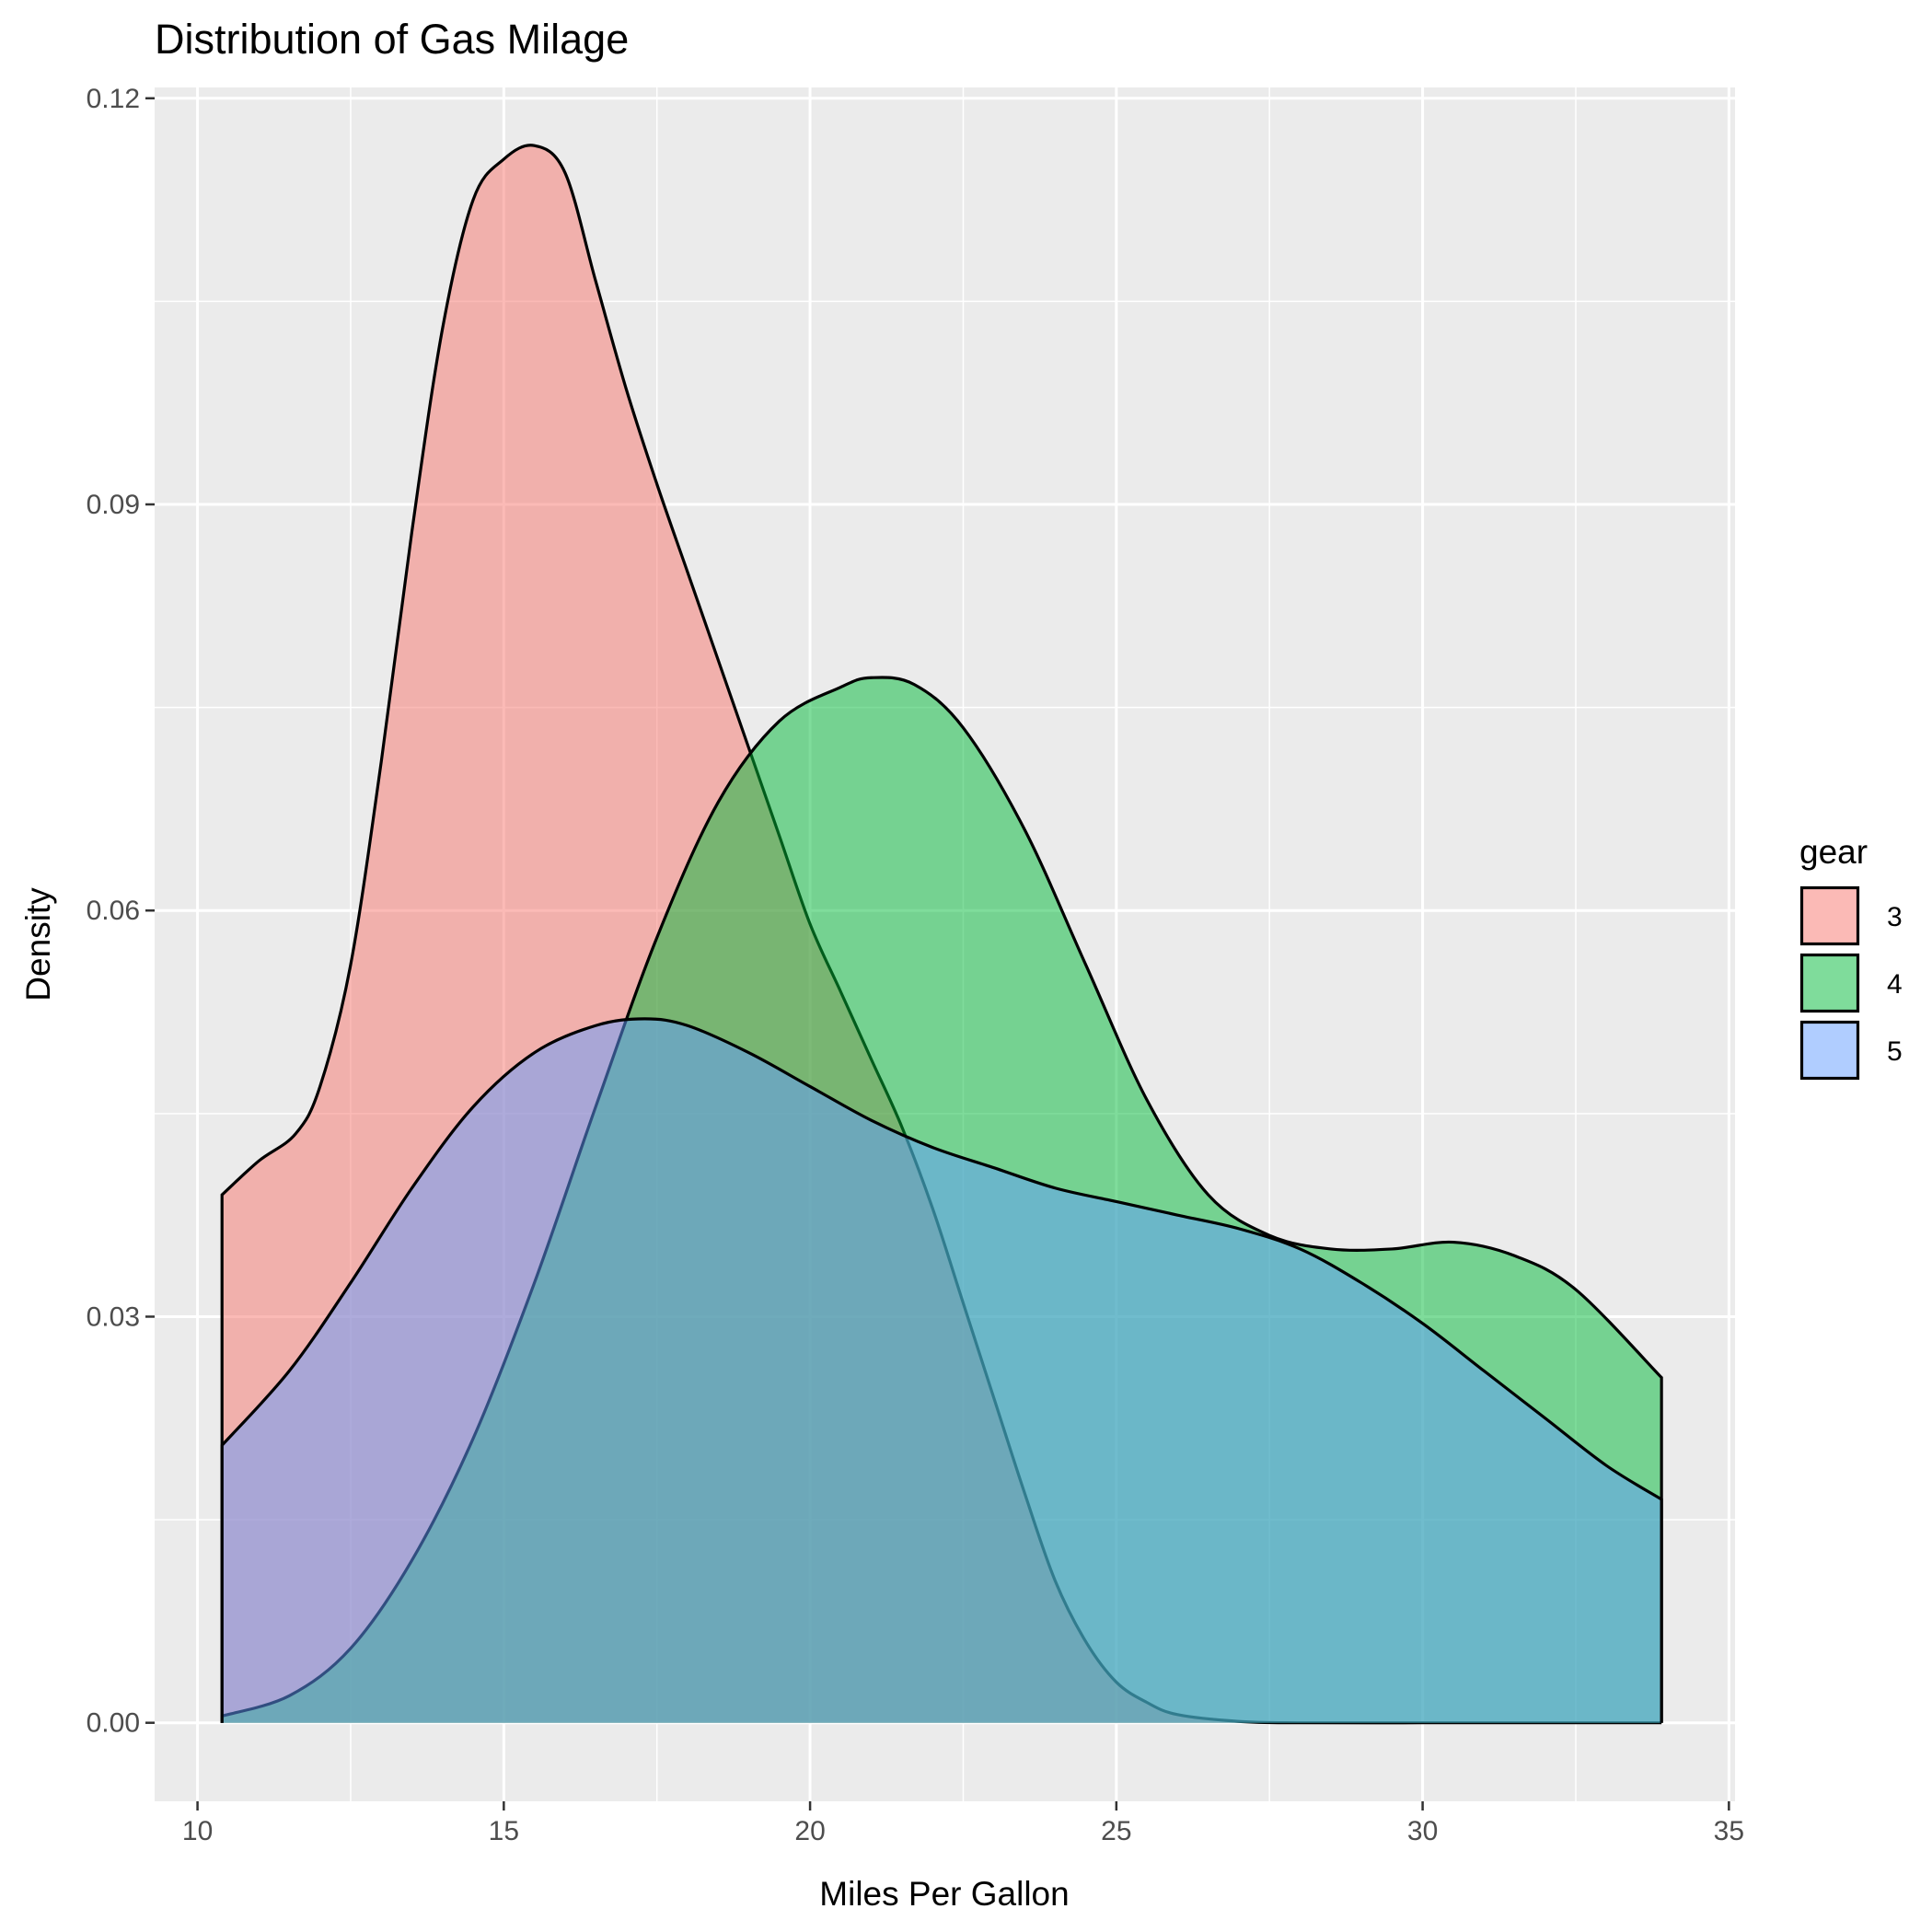 The image size is (1932, 1932). I want to click on y-tick-label: 0.06, so click(114, 911).